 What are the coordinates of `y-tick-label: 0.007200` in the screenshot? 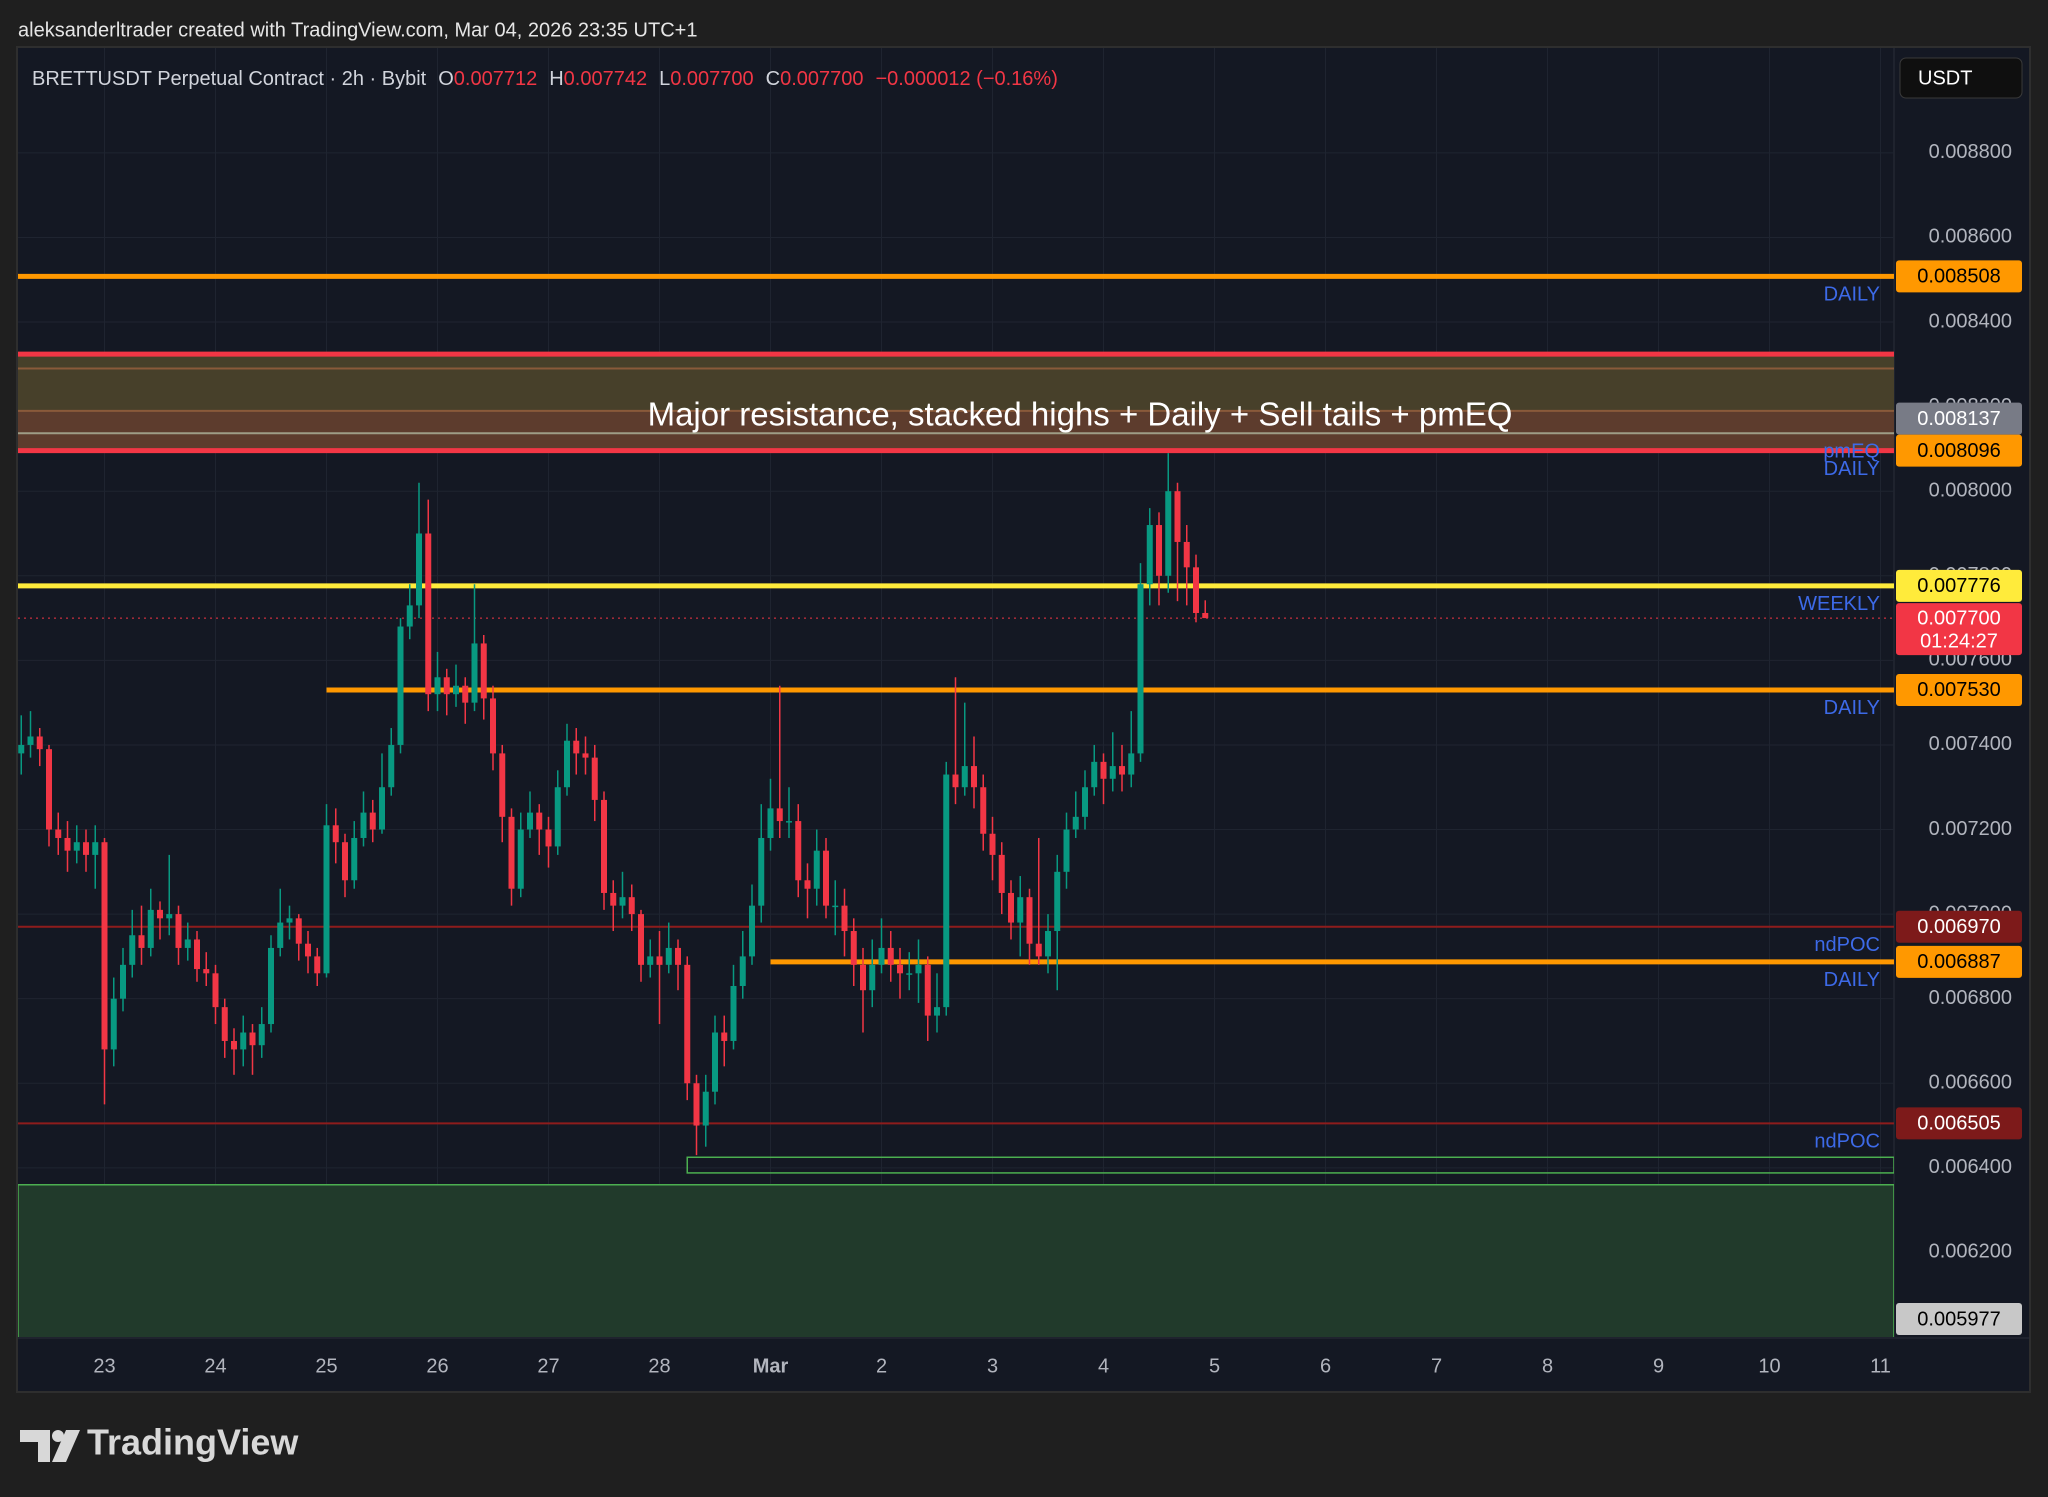 It's located at (1970, 829).